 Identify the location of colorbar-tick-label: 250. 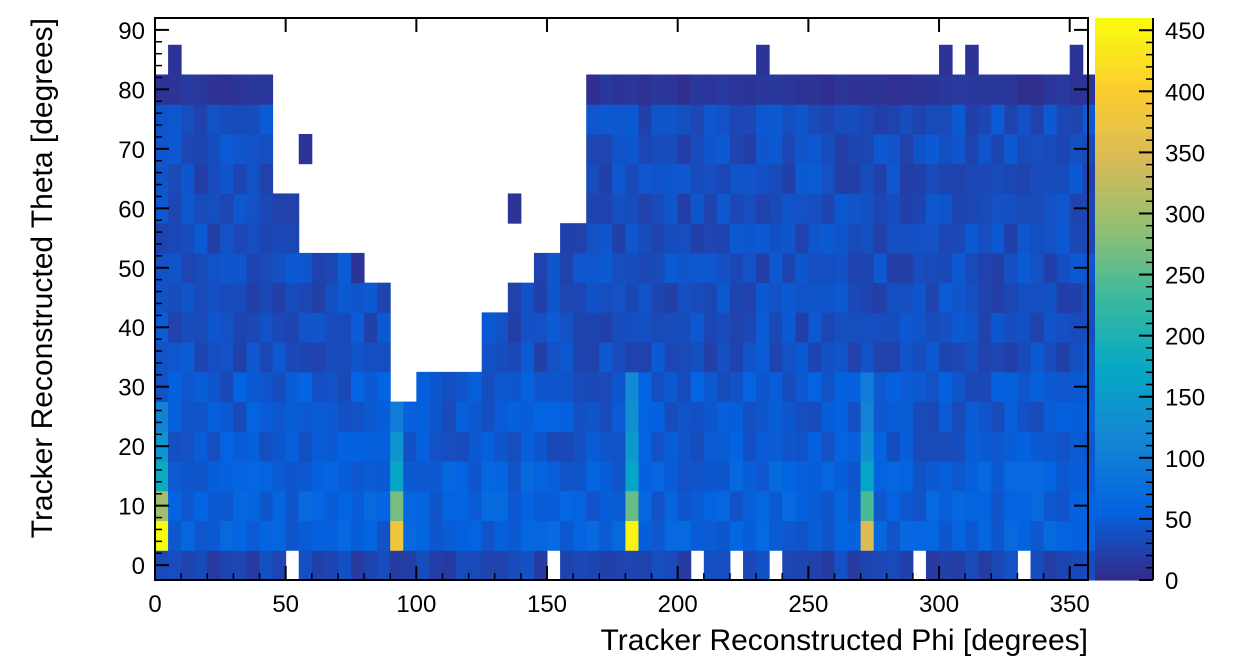
(1185, 276).